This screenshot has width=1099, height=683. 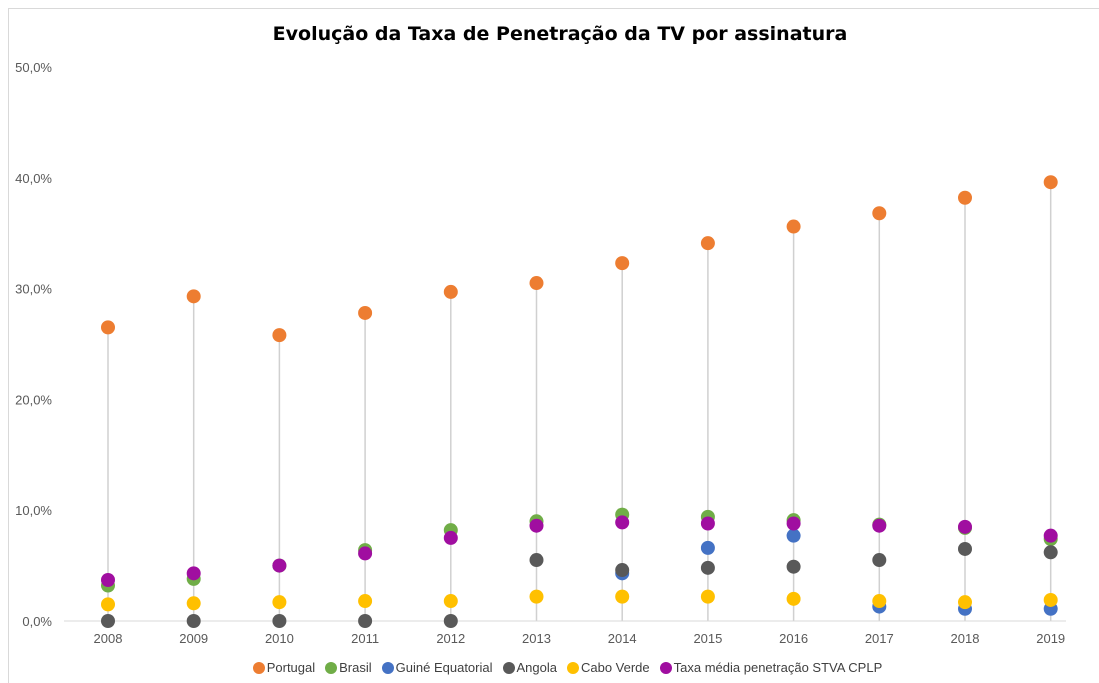 What do you see at coordinates (33, 399) in the screenshot?
I see `y-tick-label: 20,0%` at bounding box center [33, 399].